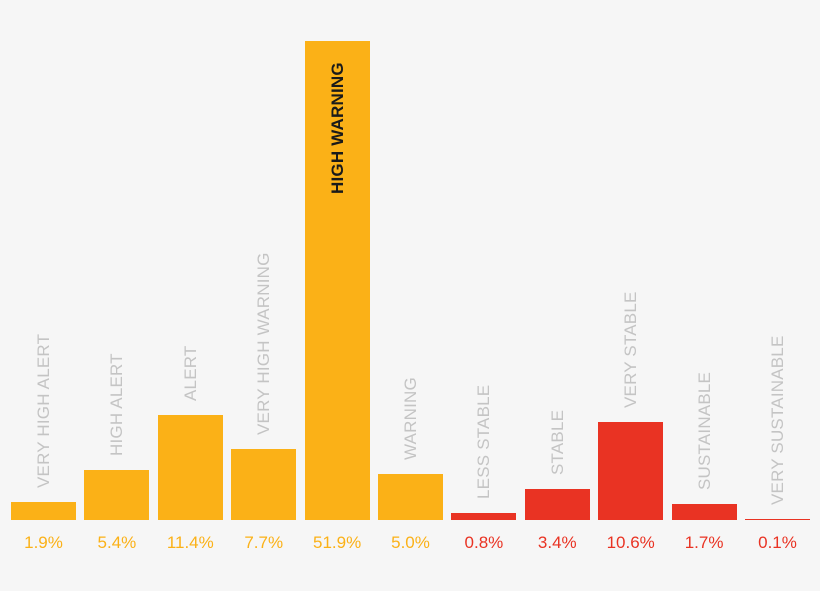 This screenshot has width=820, height=591. What do you see at coordinates (337, 128) in the screenshot?
I see `category-label: HIGH WARNING` at bounding box center [337, 128].